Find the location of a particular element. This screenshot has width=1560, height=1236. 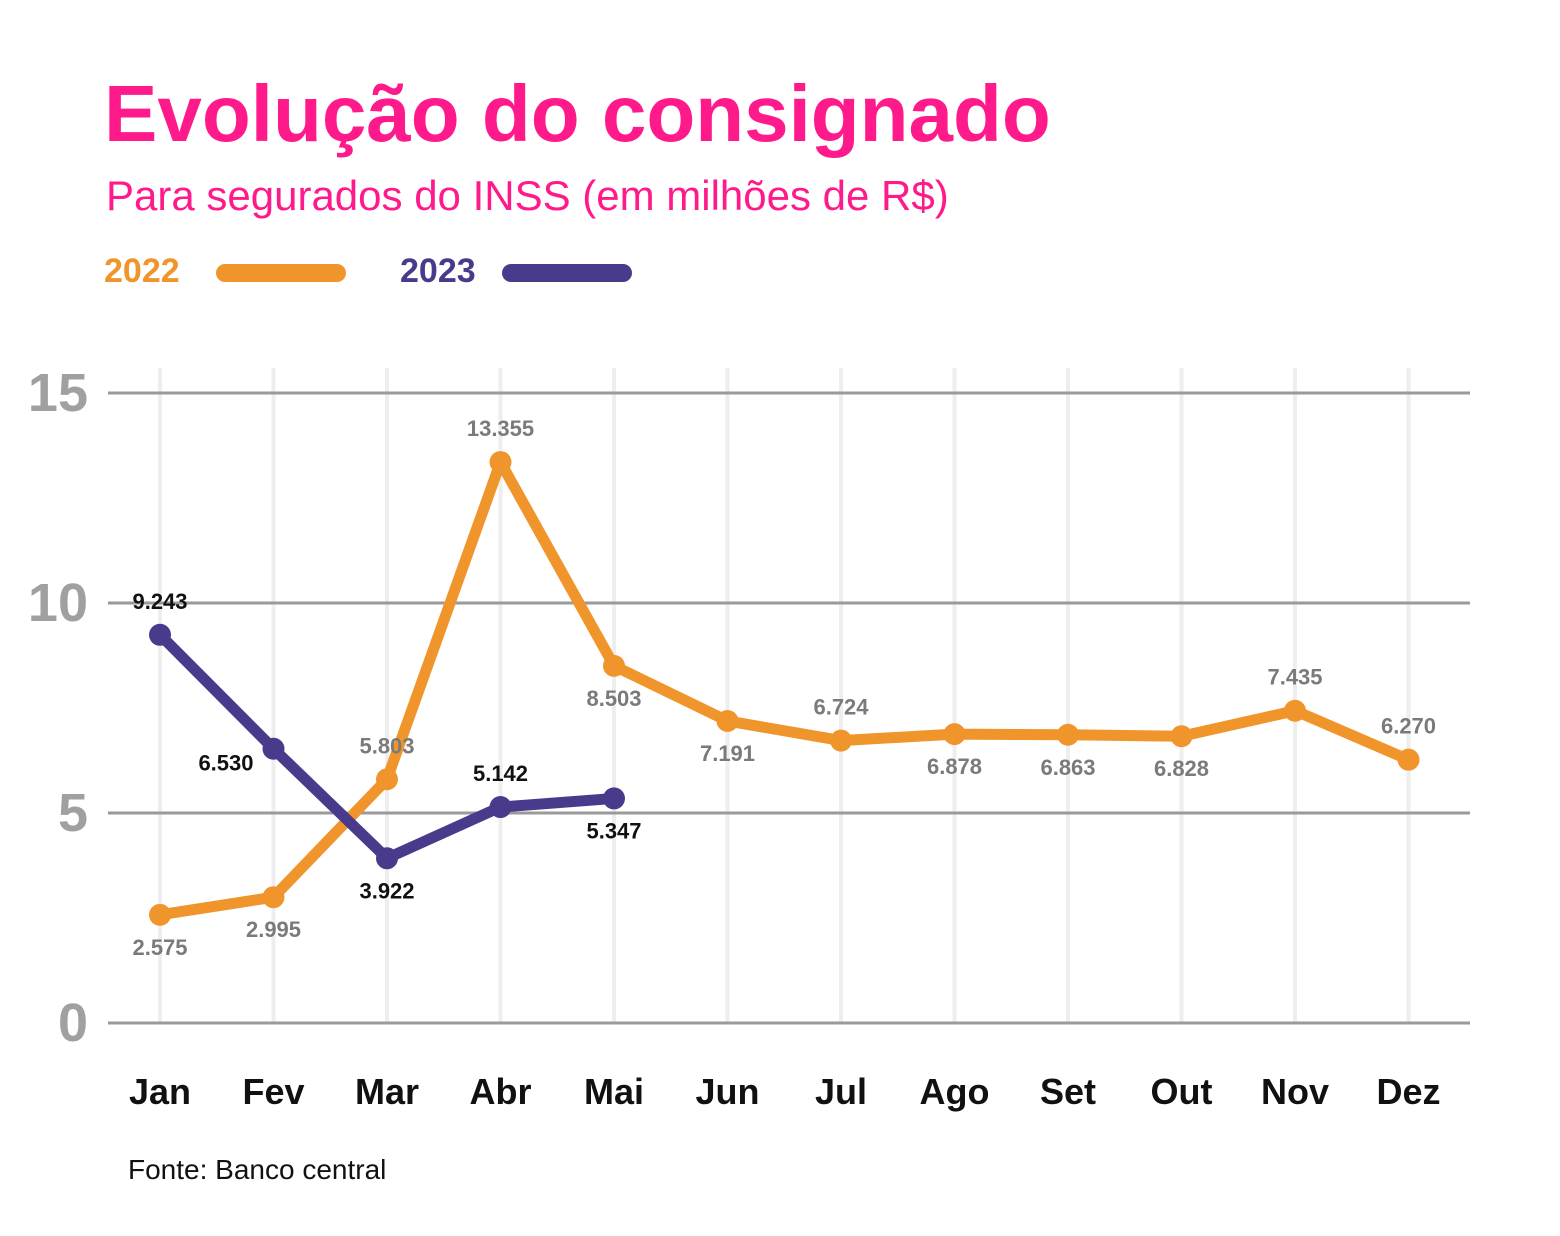

x-tick-label: Jul is located at coordinates (841, 1091).